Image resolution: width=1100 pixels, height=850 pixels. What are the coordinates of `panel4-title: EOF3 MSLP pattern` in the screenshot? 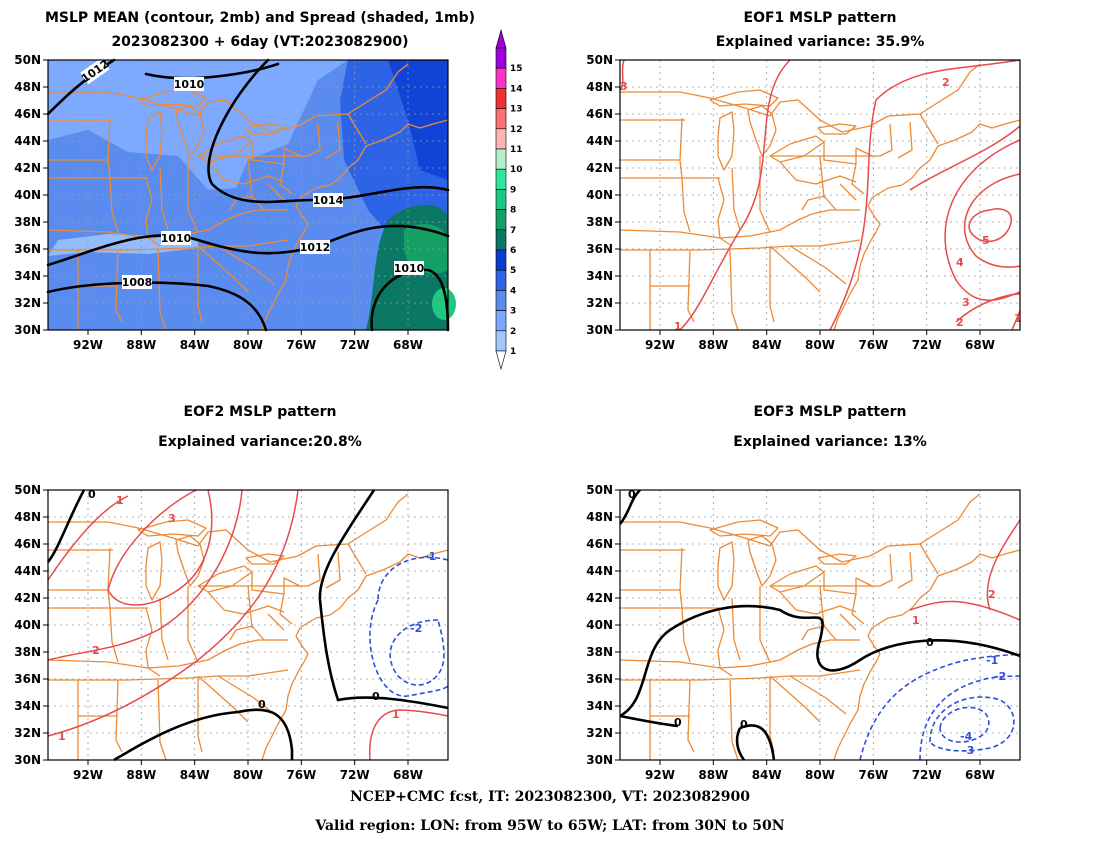 It's located at (830, 412).